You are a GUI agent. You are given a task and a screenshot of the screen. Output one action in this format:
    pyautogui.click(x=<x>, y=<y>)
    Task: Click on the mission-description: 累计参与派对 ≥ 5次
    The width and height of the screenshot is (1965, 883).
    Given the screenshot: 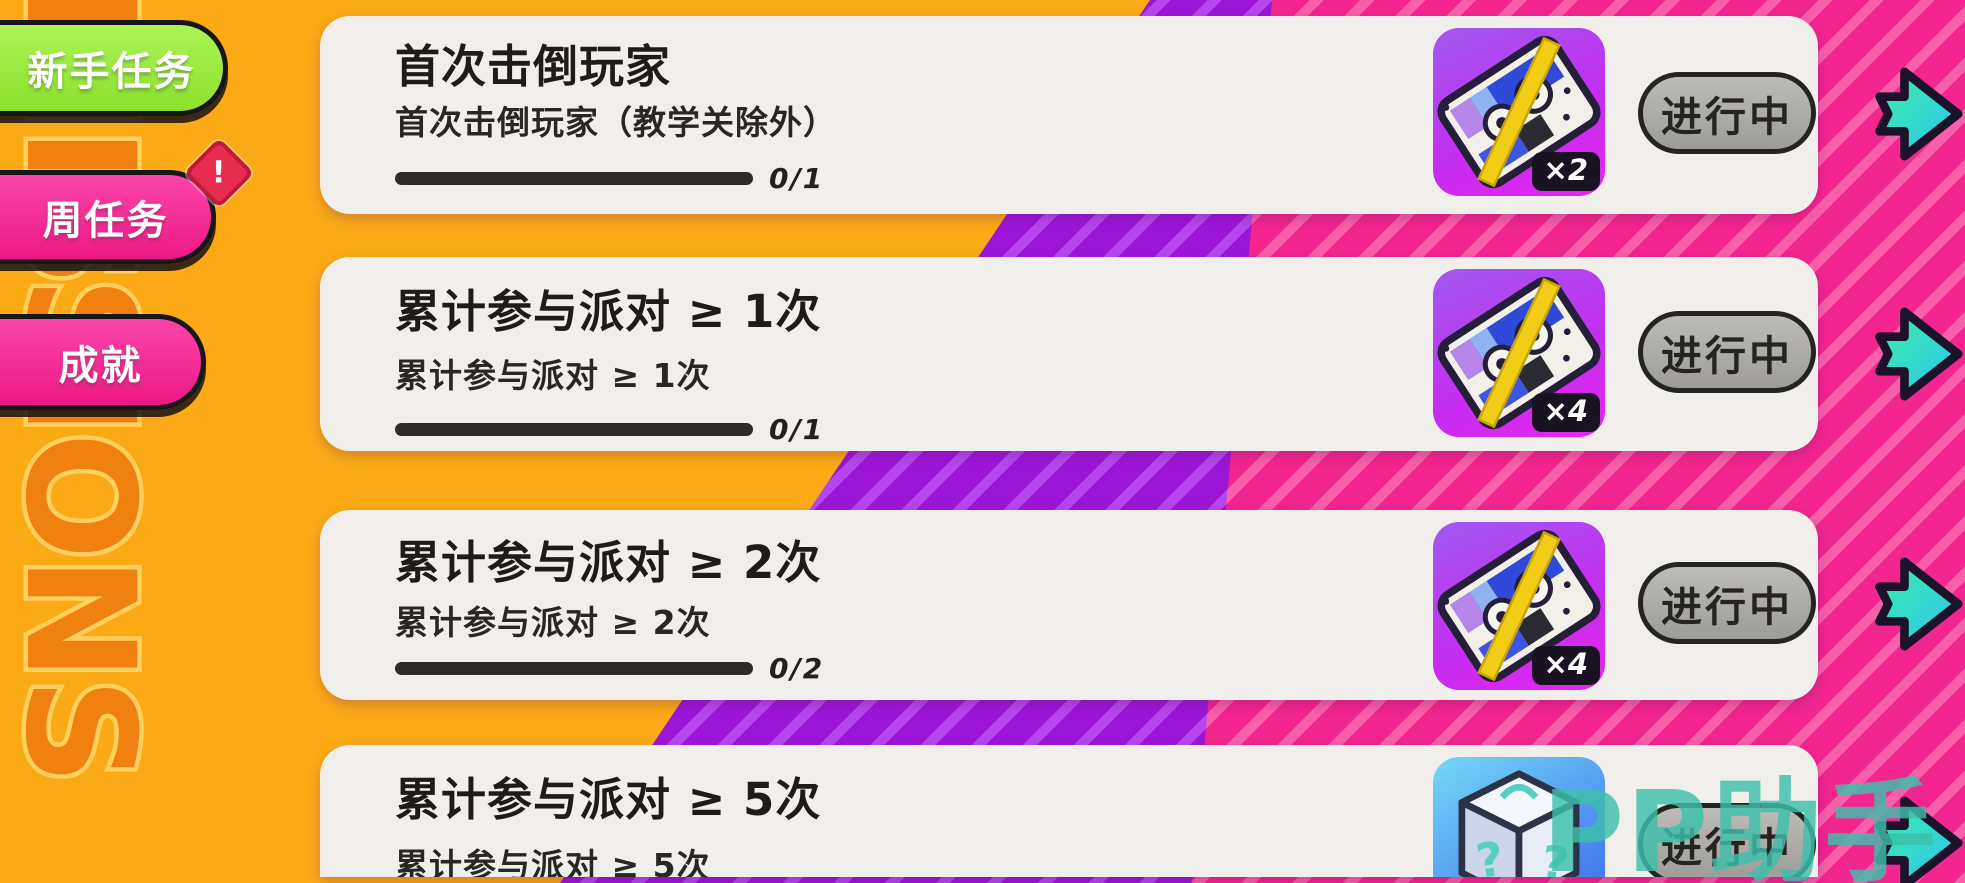 What is the action you would take?
    pyautogui.click(x=553, y=861)
    